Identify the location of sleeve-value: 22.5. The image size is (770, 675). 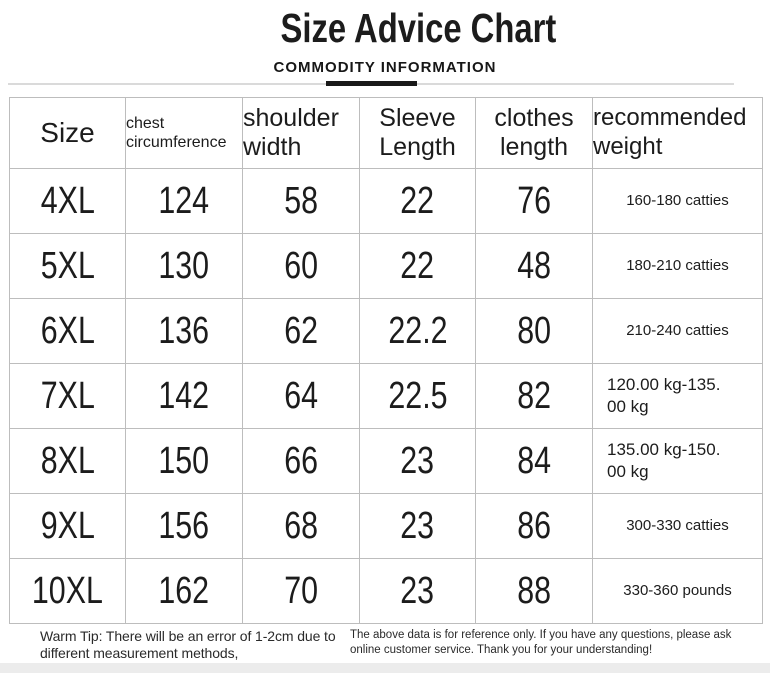
(417, 395).